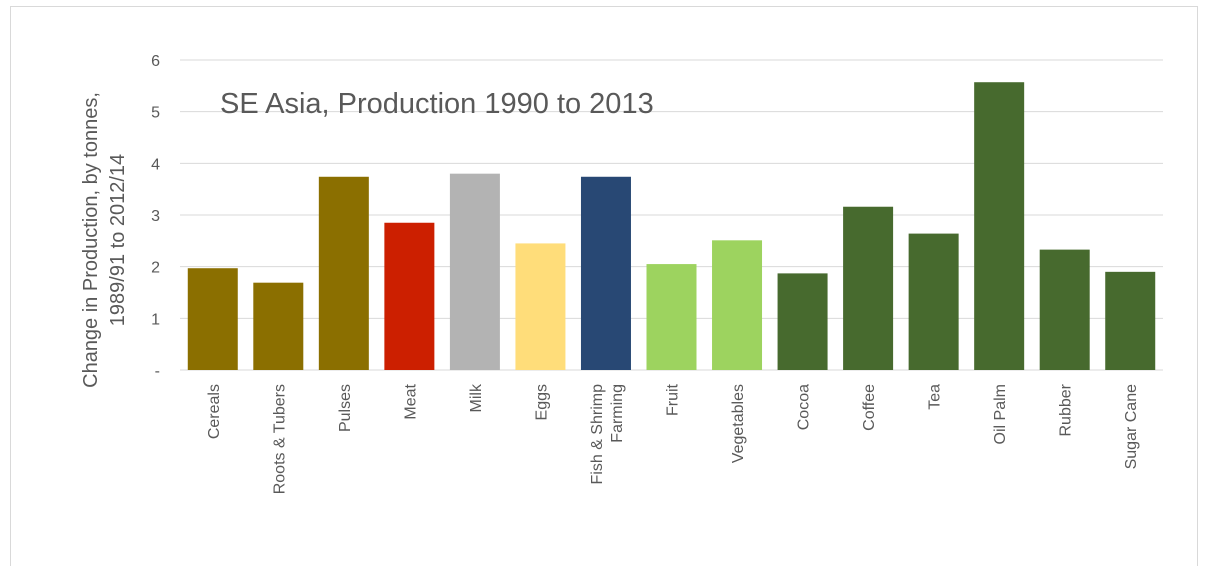  What do you see at coordinates (155, 164) in the screenshot?
I see `y-tick-label: 4` at bounding box center [155, 164].